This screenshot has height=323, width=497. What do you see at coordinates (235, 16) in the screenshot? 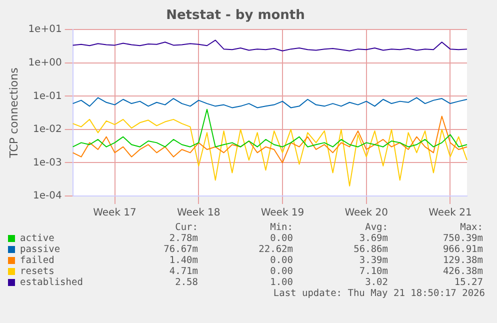
I see `chart-title: Netstat - by month` at bounding box center [235, 16].